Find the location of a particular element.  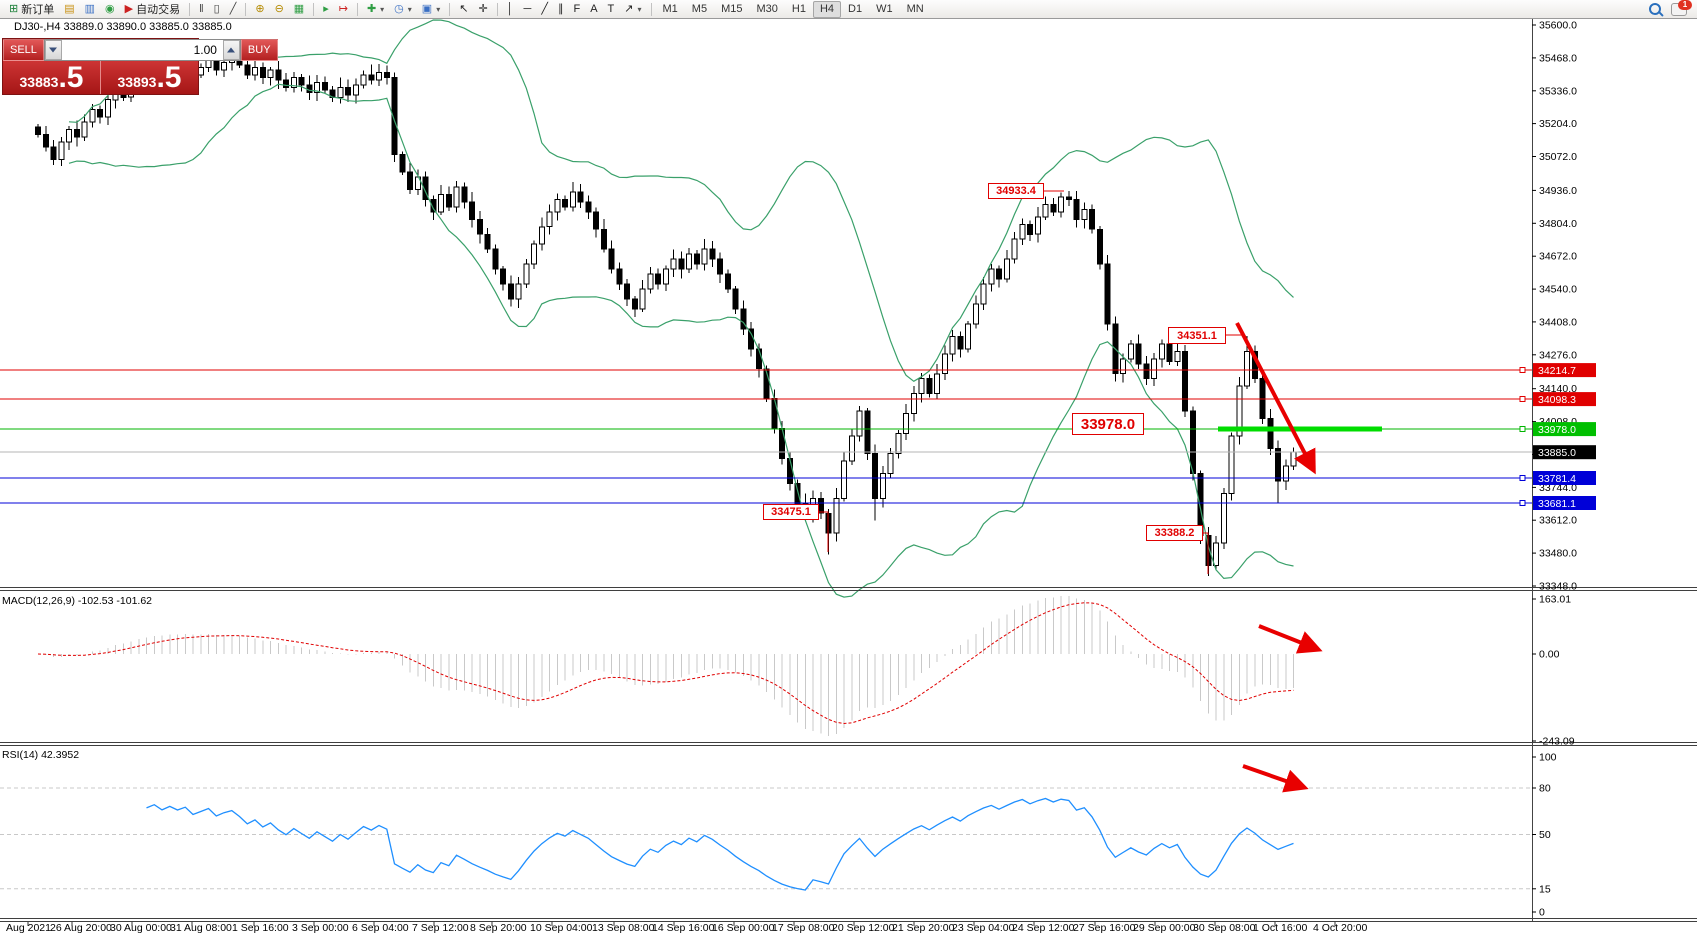

toolbar-zoom-out-button: ⊖ is located at coordinates (279, 9).